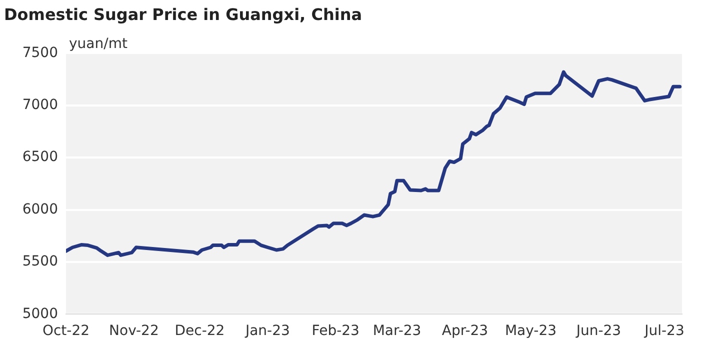 This screenshot has width=704, height=347. Describe the element at coordinates (40, 262) in the screenshot. I see `y-tick-label: 5500` at that location.